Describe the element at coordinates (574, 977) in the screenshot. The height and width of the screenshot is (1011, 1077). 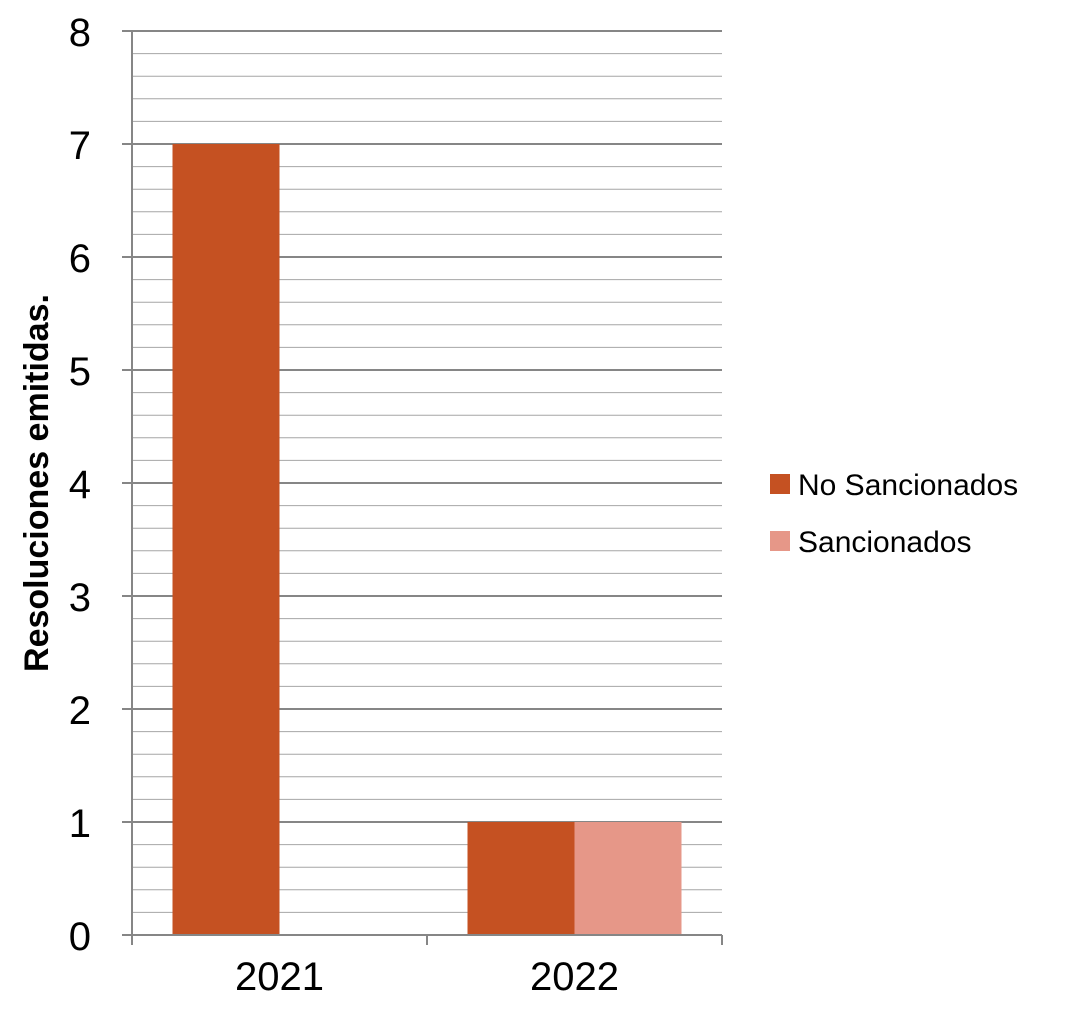
I see `x-tick-label: 2022` at that location.